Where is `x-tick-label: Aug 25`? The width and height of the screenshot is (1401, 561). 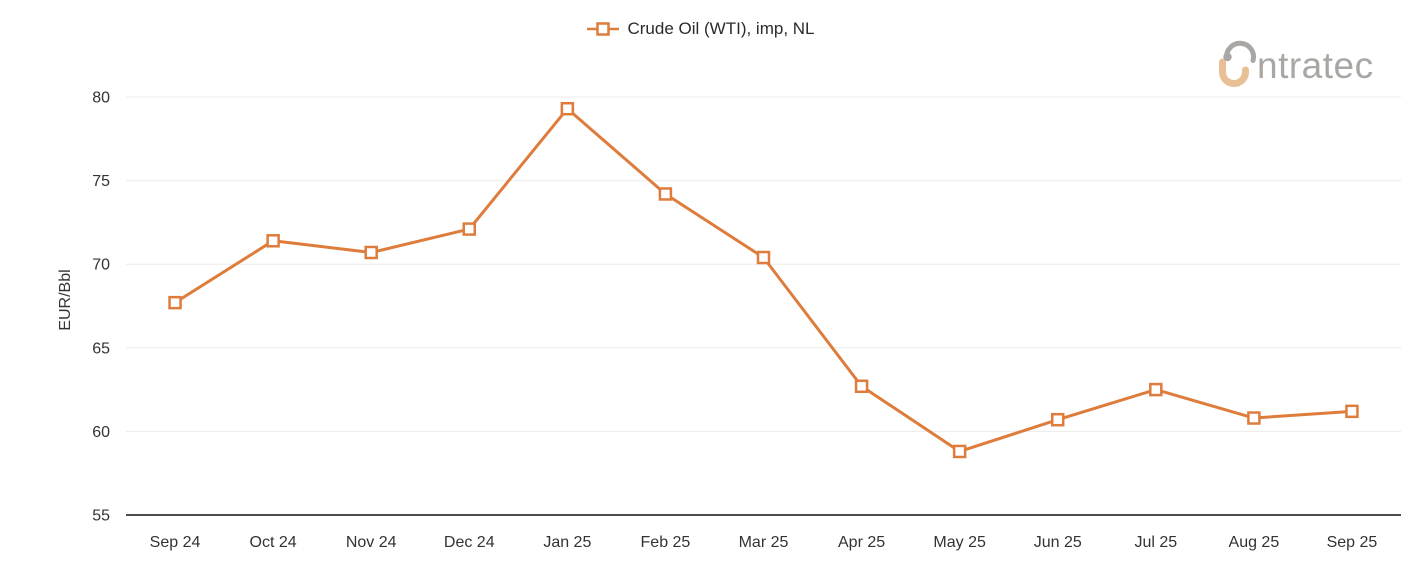 x-tick-label: Aug 25 is located at coordinates (1254, 542).